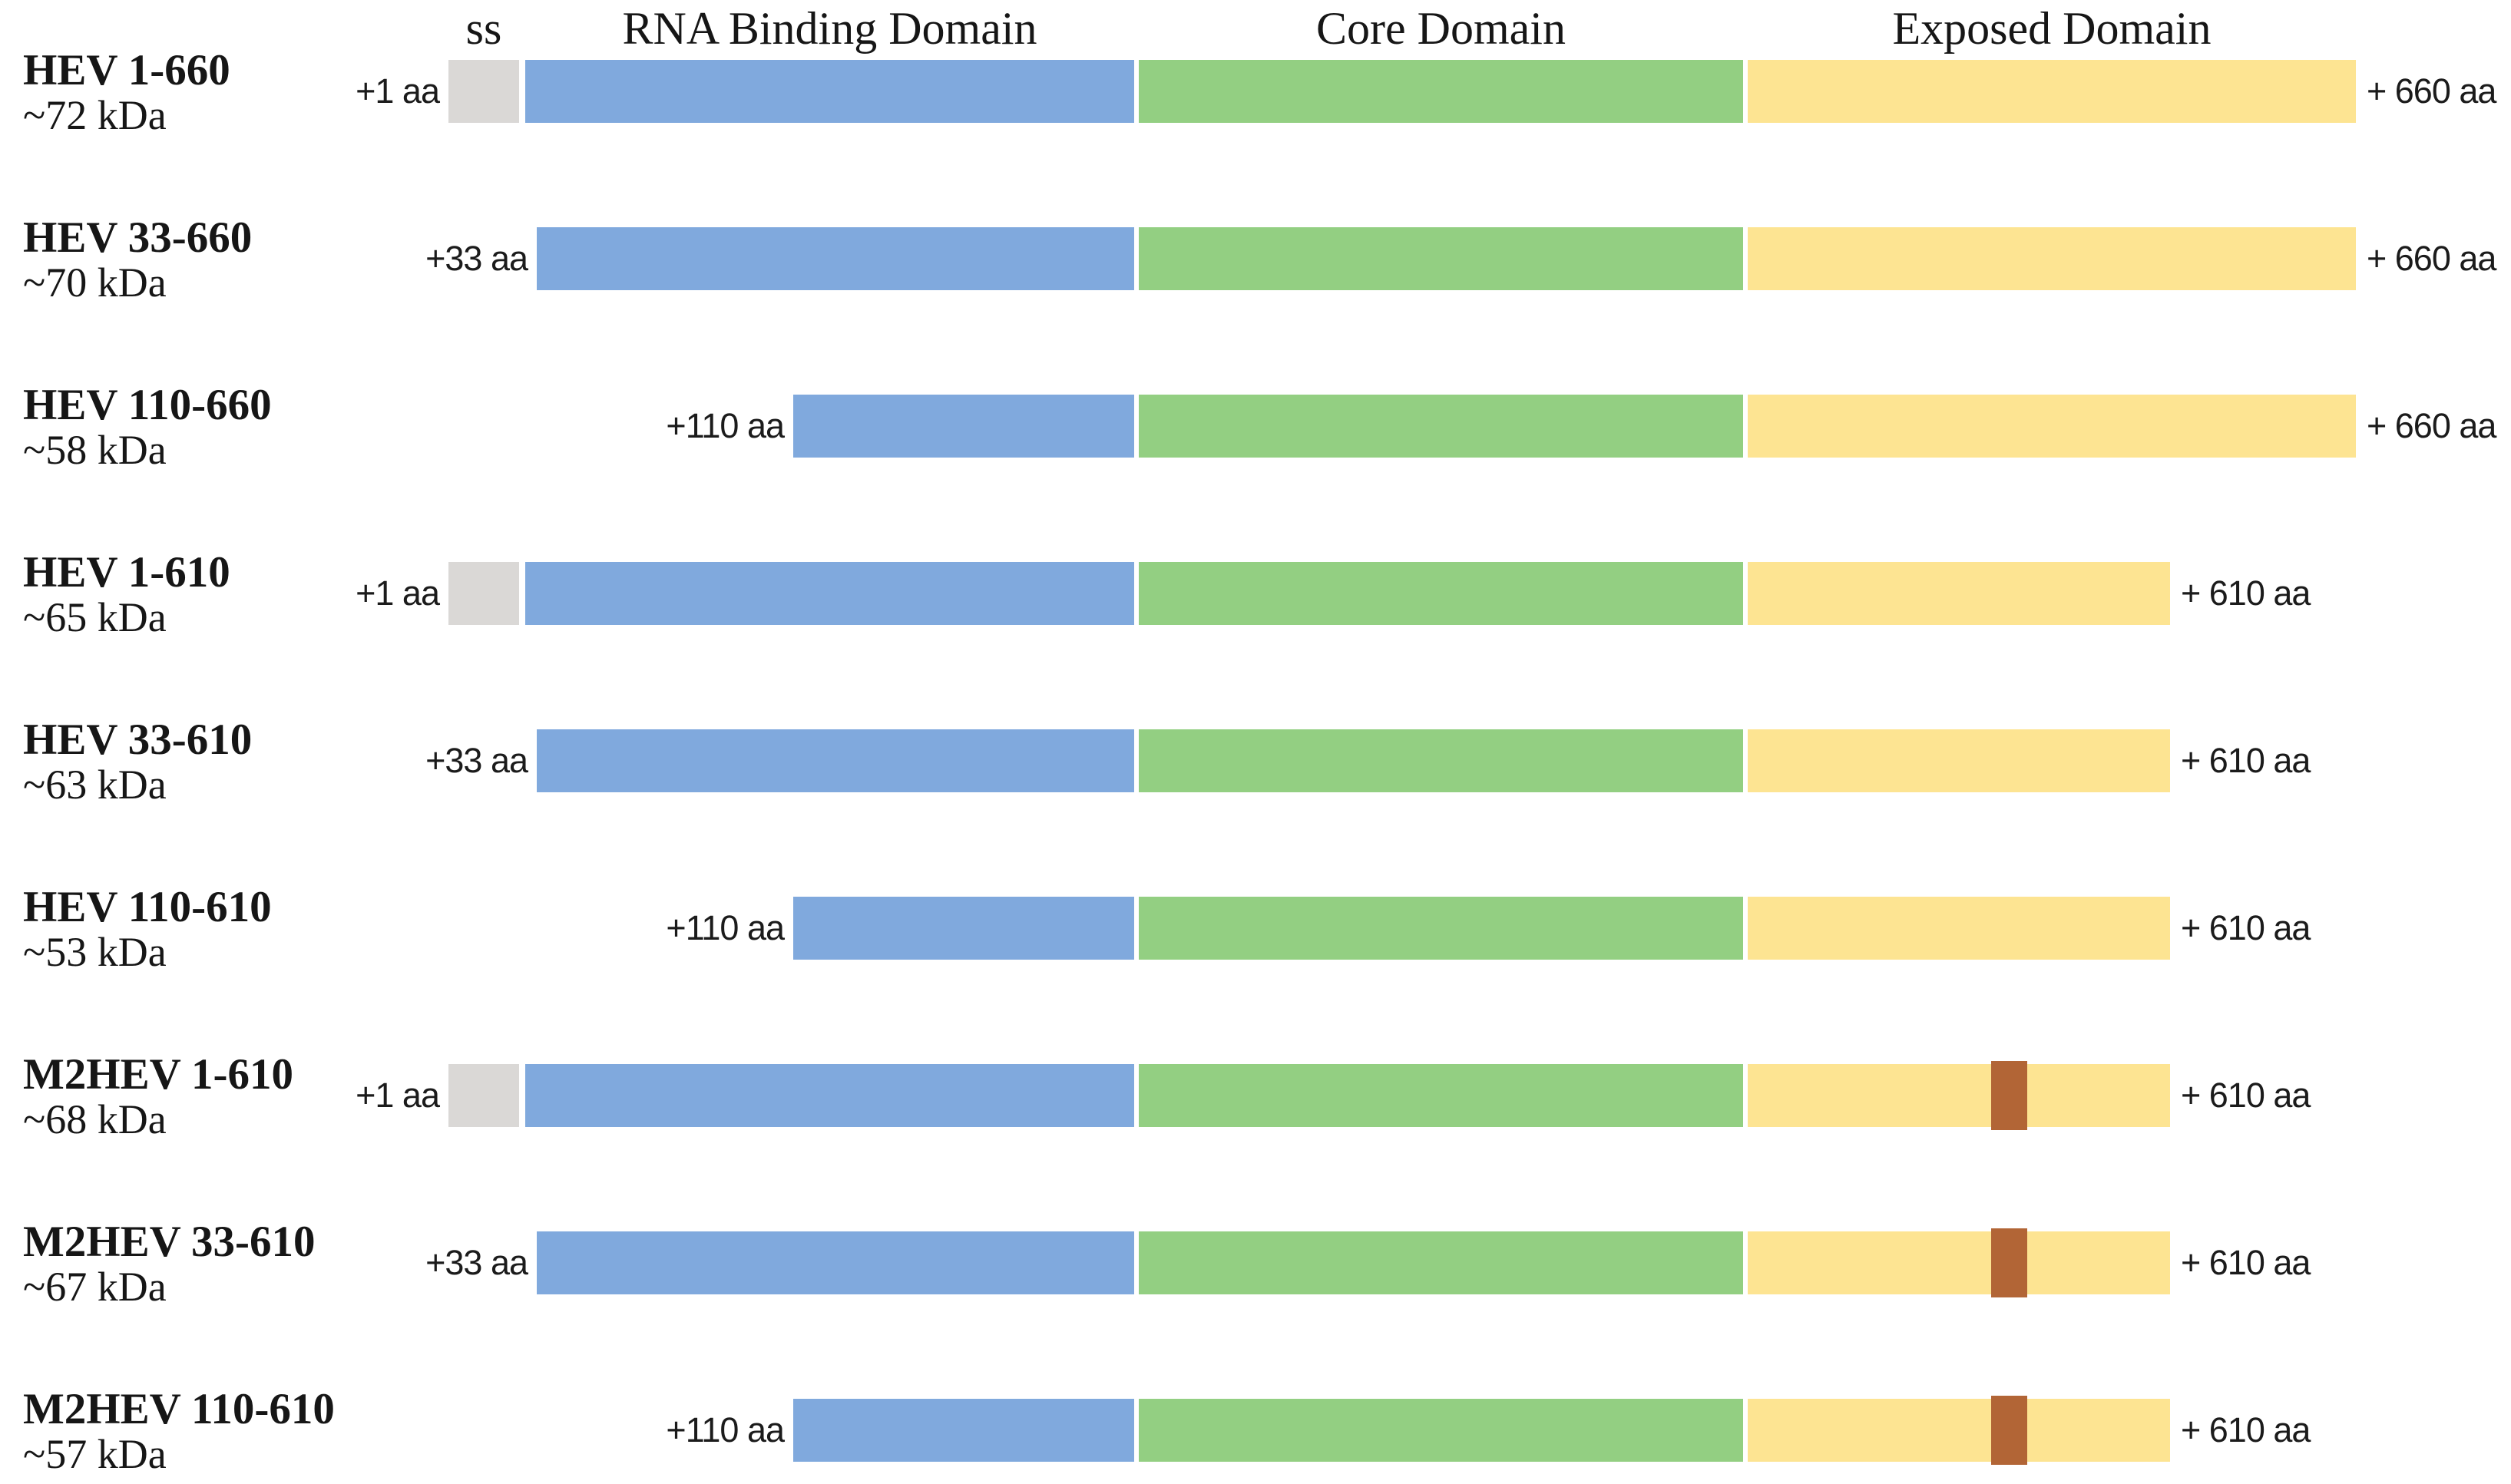 This screenshot has height=1484, width=2511. Describe the element at coordinates (147, 907) in the screenshot. I see `construct-name: HEV 110-610` at that location.